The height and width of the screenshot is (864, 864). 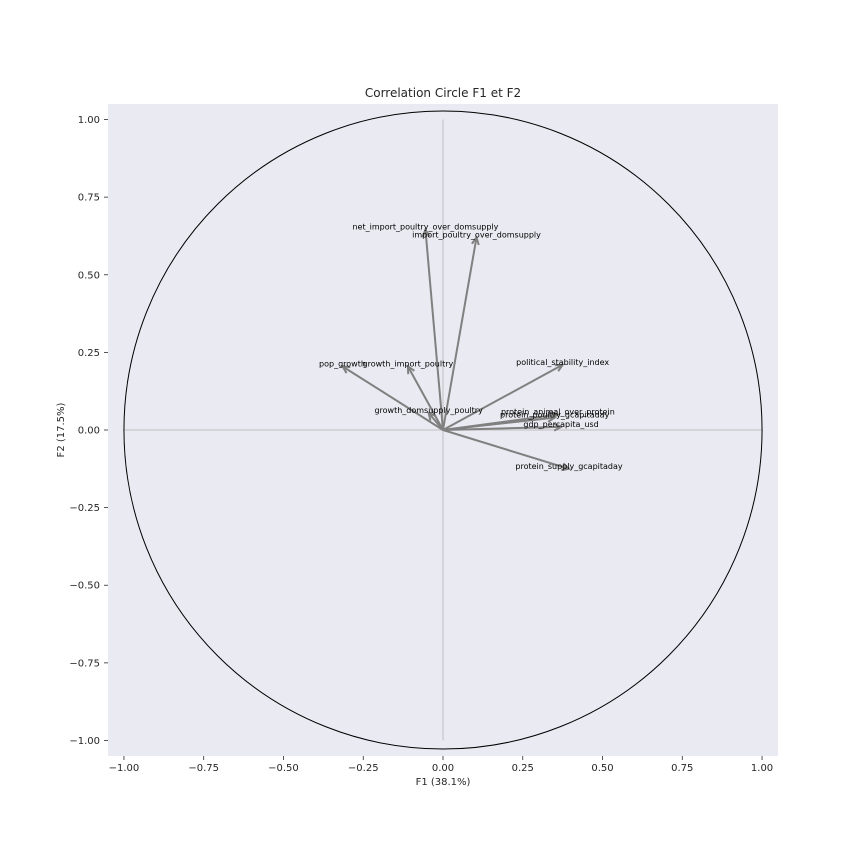 What do you see at coordinates (602, 768) in the screenshot?
I see `x-tick-label: 0.50` at bounding box center [602, 768].